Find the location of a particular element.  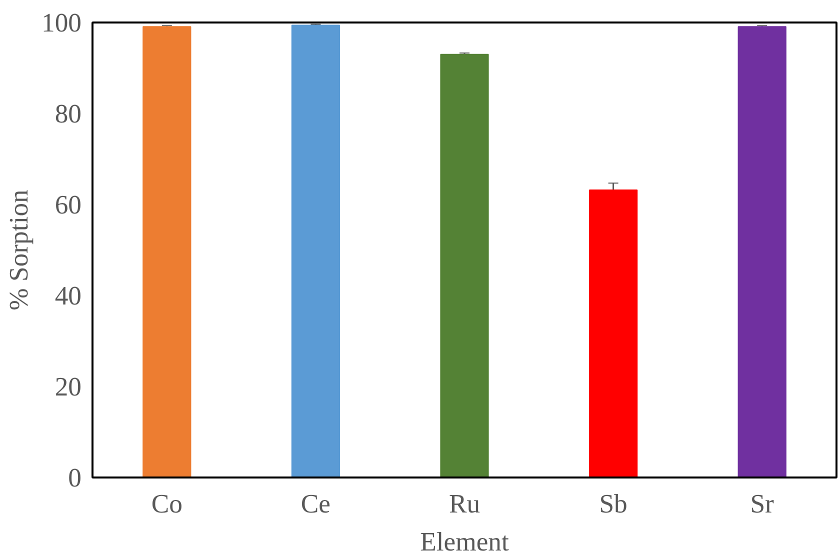

y-tick-label: 40 is located at coordinates (68, 295).